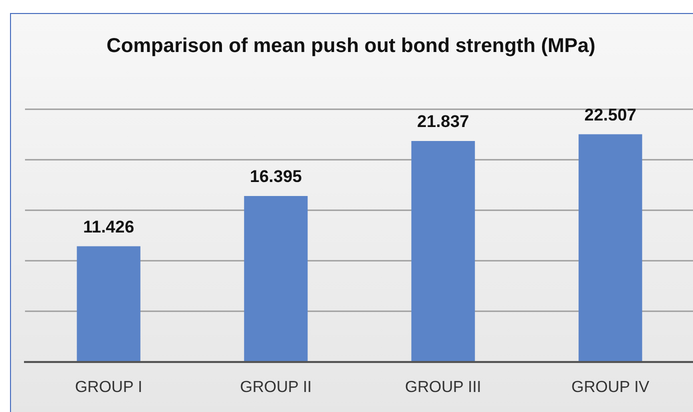 This screenshot has height=412, width=693. I want to click on data-label: 21.837, so click(443, 122).